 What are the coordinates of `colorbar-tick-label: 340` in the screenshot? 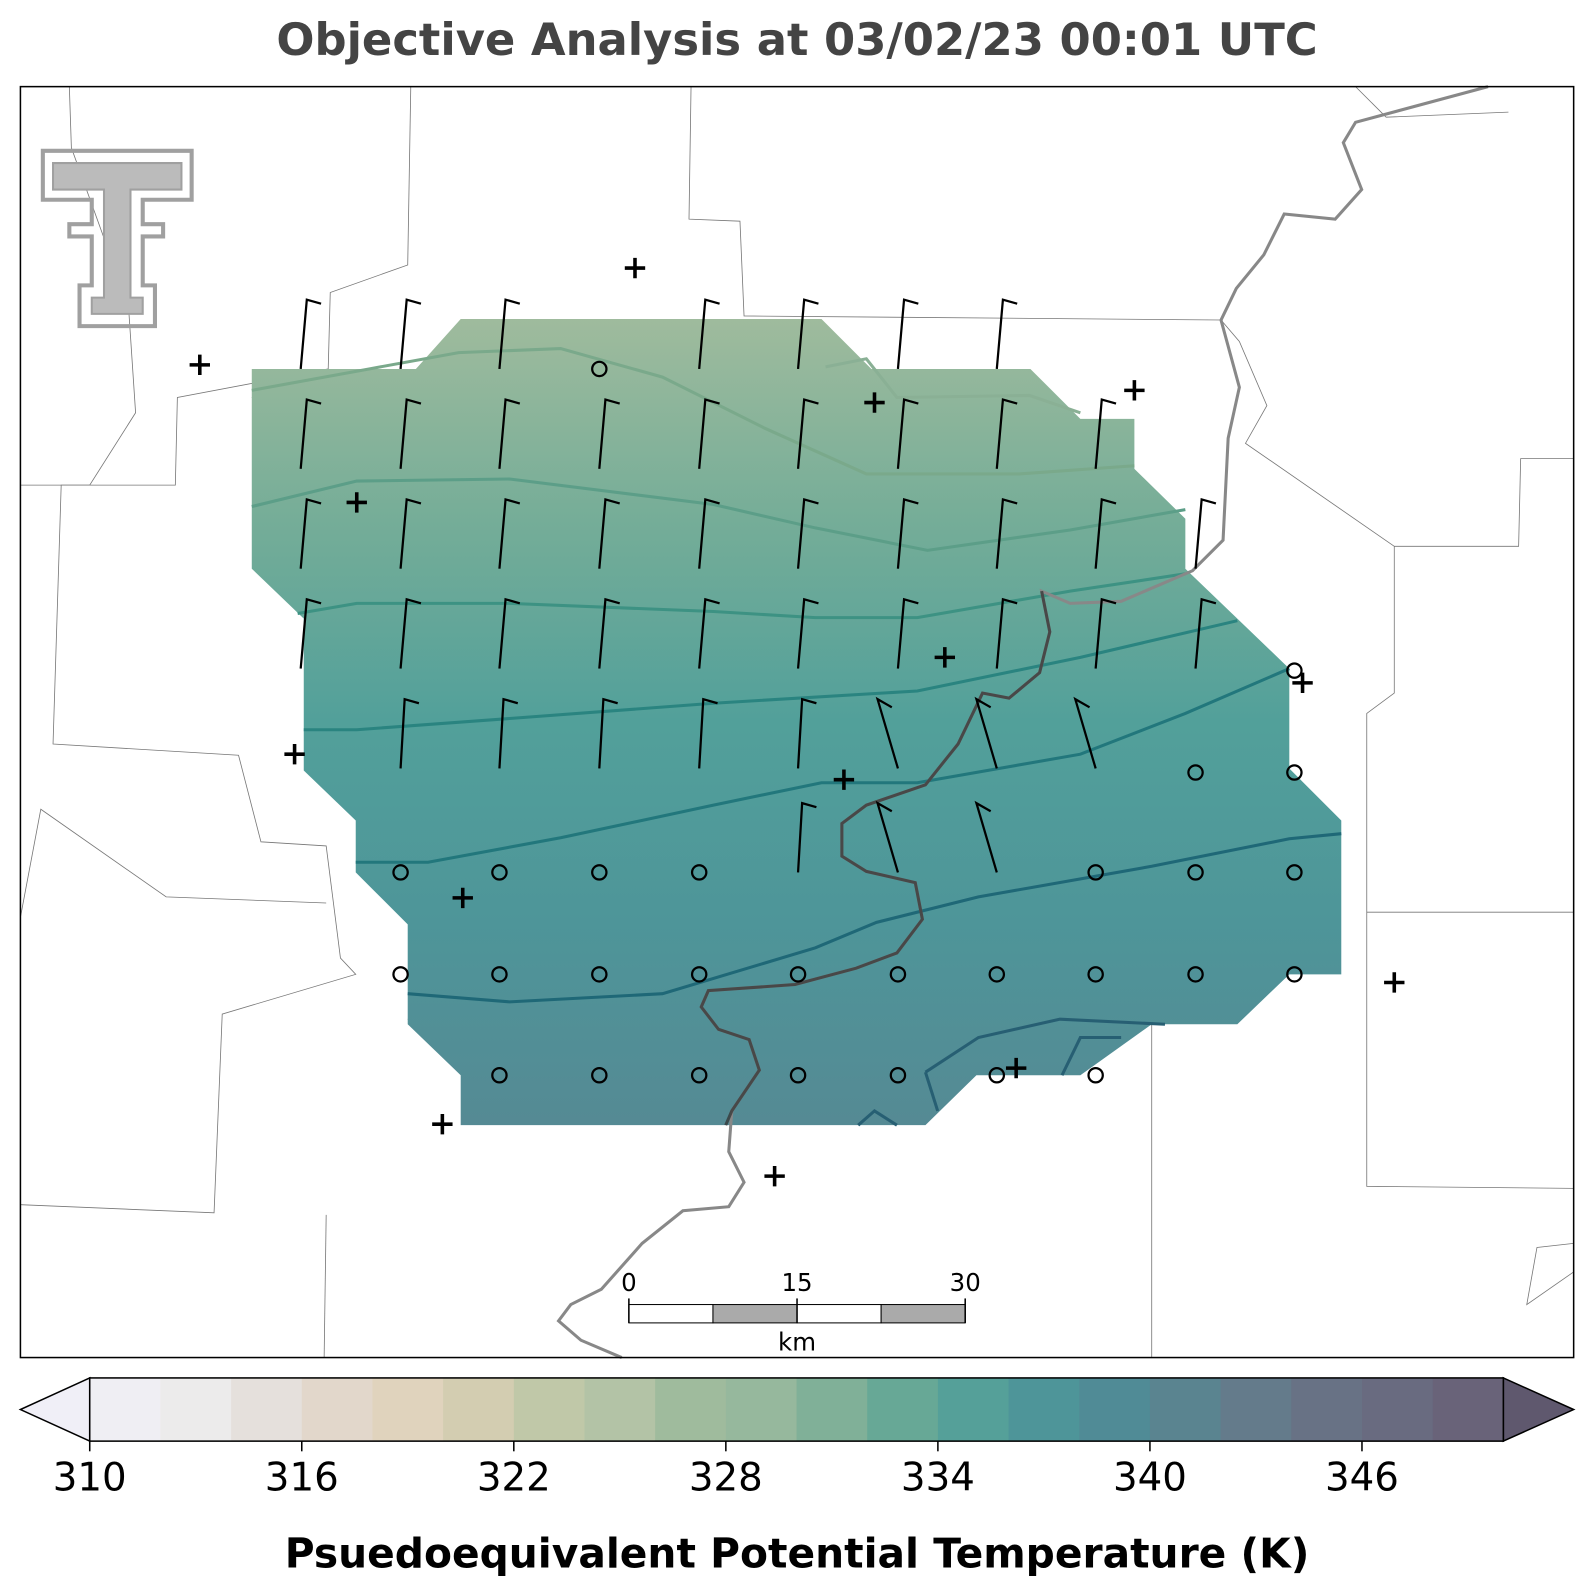 It's located at (1150, 1477).